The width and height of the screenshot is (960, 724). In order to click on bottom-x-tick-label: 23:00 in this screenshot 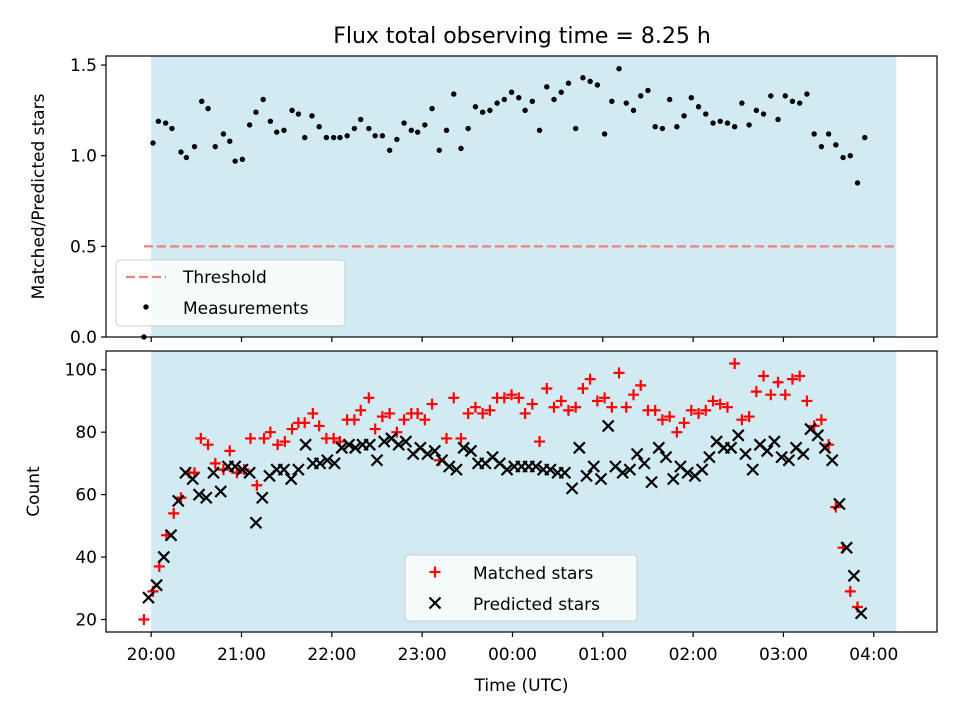, I will do `click(422, 655)`.